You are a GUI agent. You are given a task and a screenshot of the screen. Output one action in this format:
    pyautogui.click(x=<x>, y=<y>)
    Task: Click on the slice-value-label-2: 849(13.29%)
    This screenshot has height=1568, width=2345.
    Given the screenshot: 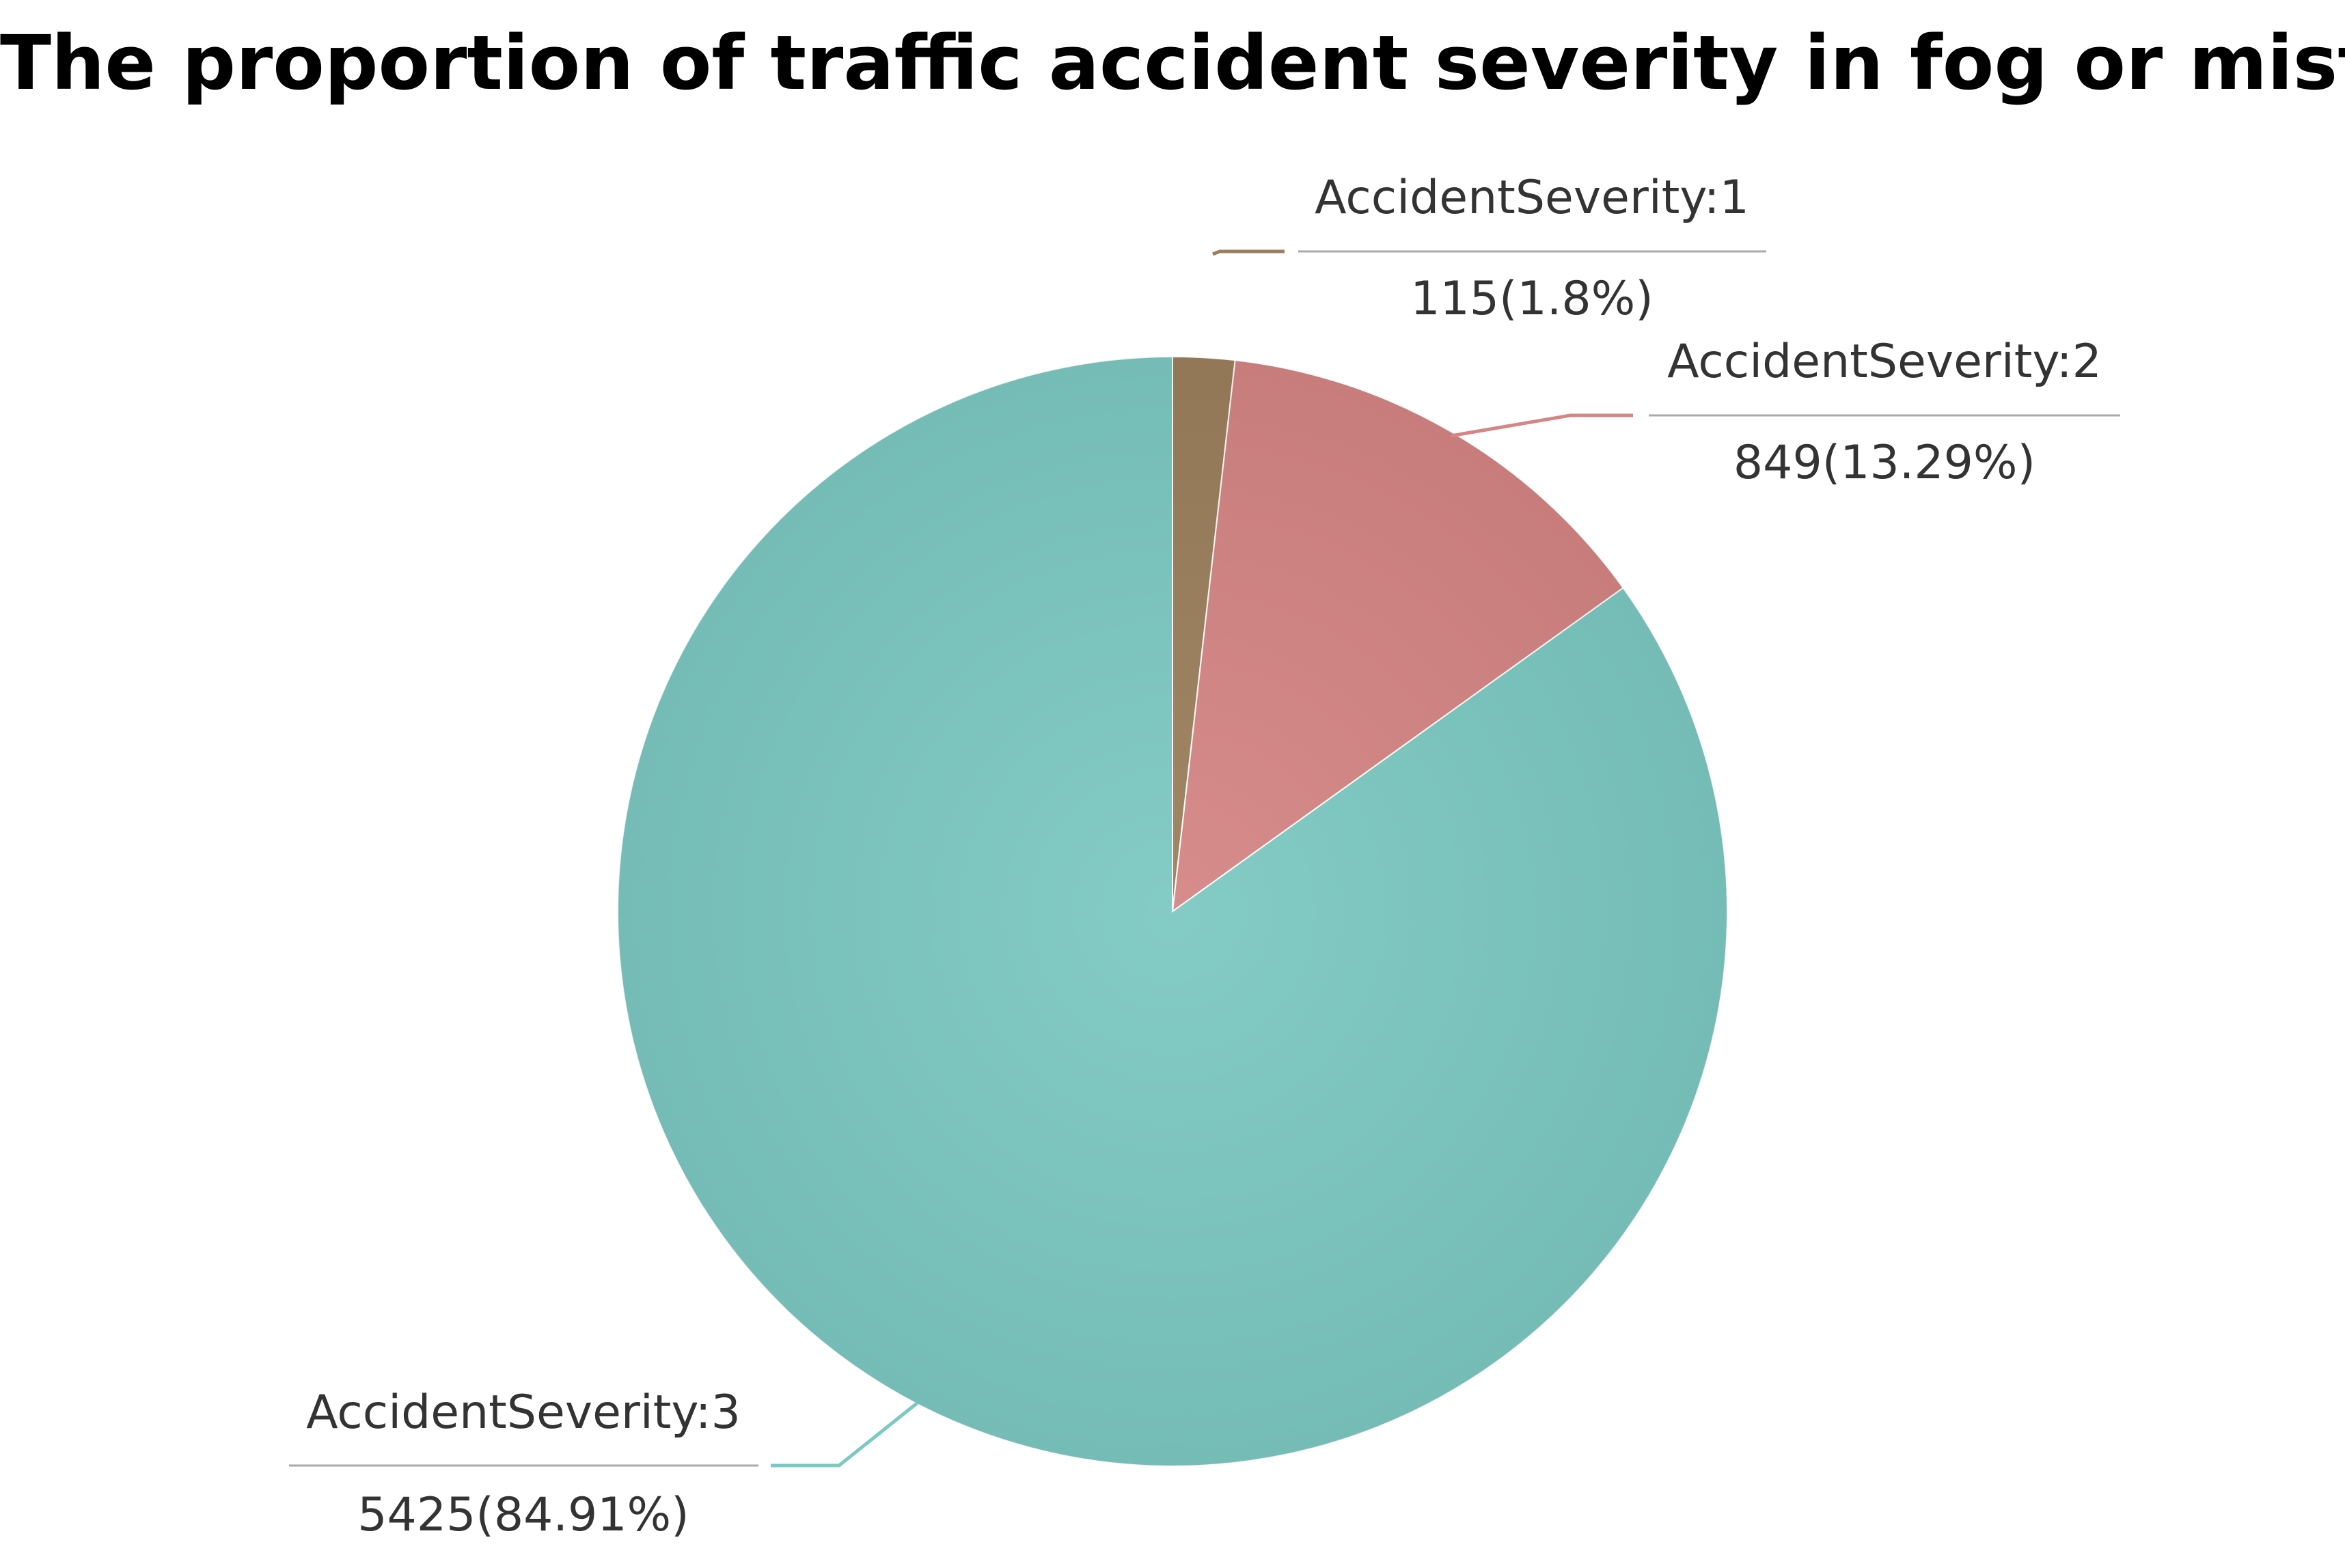 What is the action you would take?
    pyautogui.click(x=1884, y=463)
    